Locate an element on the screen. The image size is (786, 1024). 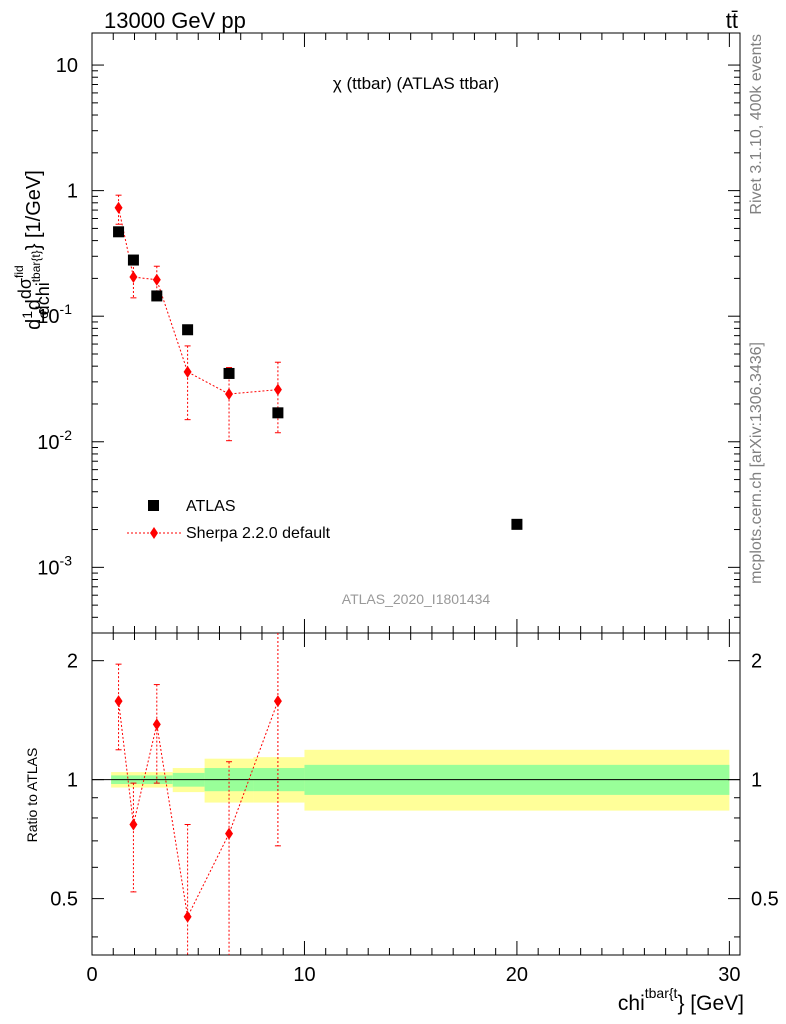
main-ytick-label: 10 is located at coordinates (67, 66).